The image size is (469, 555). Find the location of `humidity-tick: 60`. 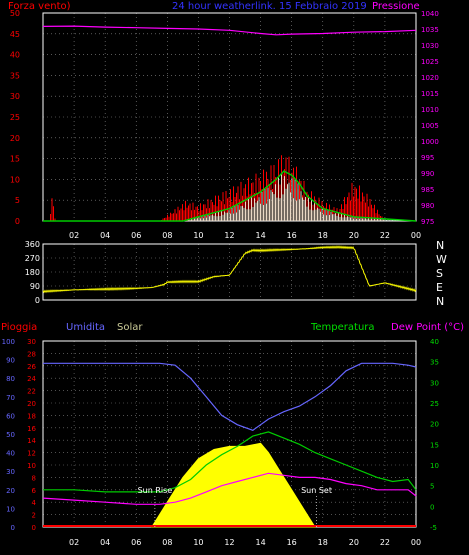

humidity-tick: 60 is located at coordinates (10, 416).